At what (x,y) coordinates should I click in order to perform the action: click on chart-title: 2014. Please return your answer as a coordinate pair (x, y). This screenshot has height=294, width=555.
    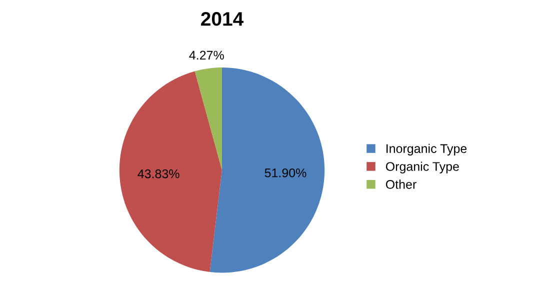
    Looking at the image, I should click on (222, 19).